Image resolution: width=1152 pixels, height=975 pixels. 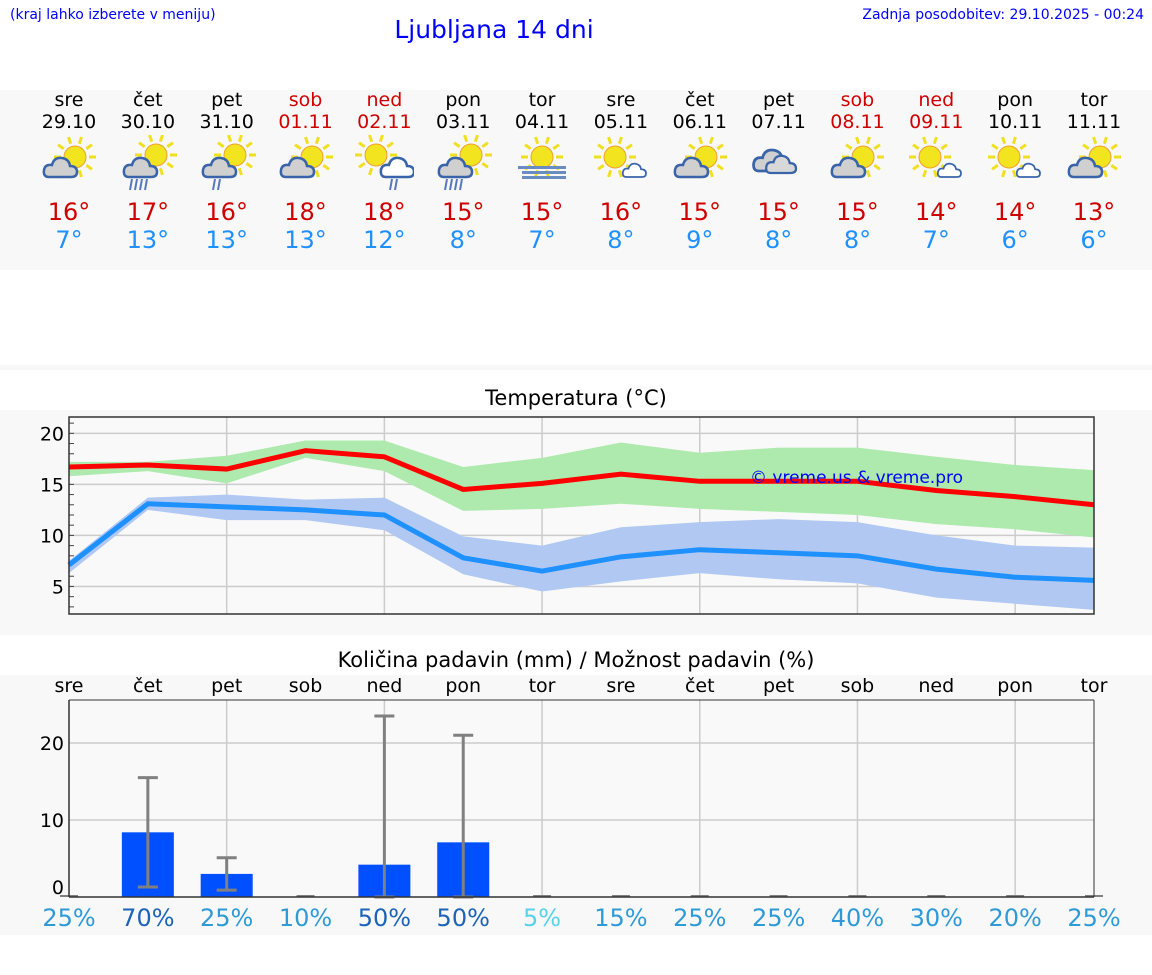 I want to click on y-tick-label: 0, so click(x=58, y=888).